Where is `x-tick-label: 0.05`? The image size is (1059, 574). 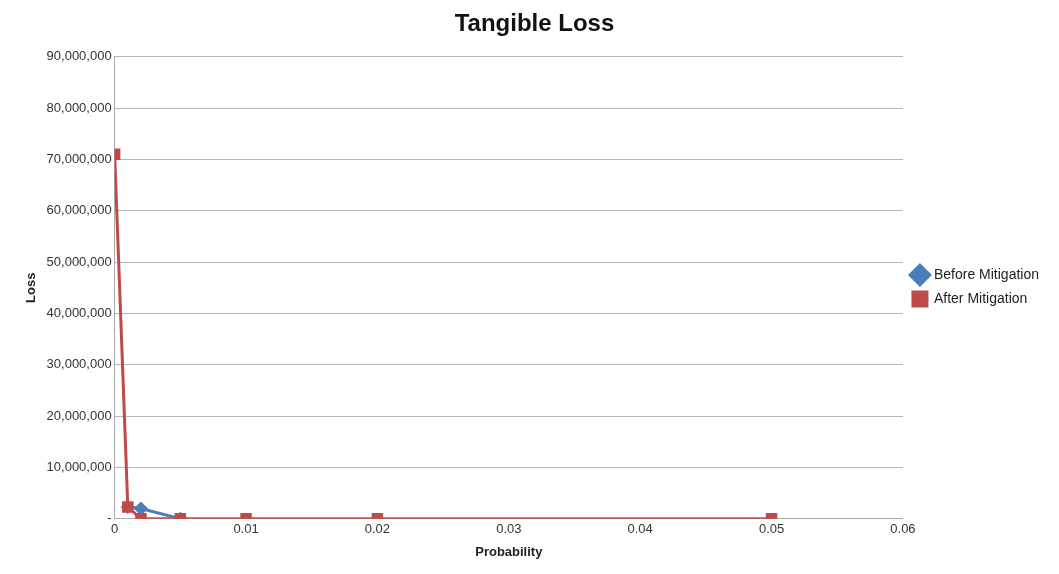 x-tick-label: 0.05 is located at coordinates (771, 529).